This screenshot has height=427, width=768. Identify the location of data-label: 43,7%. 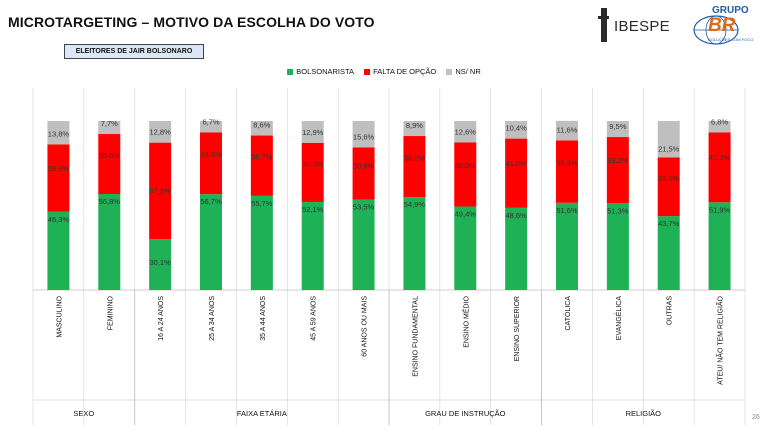
(669, 223).